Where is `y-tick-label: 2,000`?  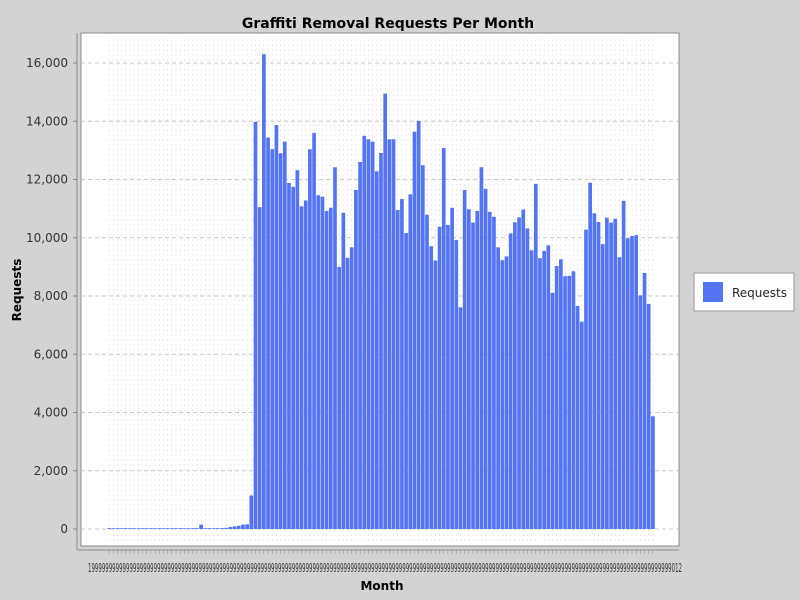 y-tick-label: 2,000 is located at coordinates (51, 471).